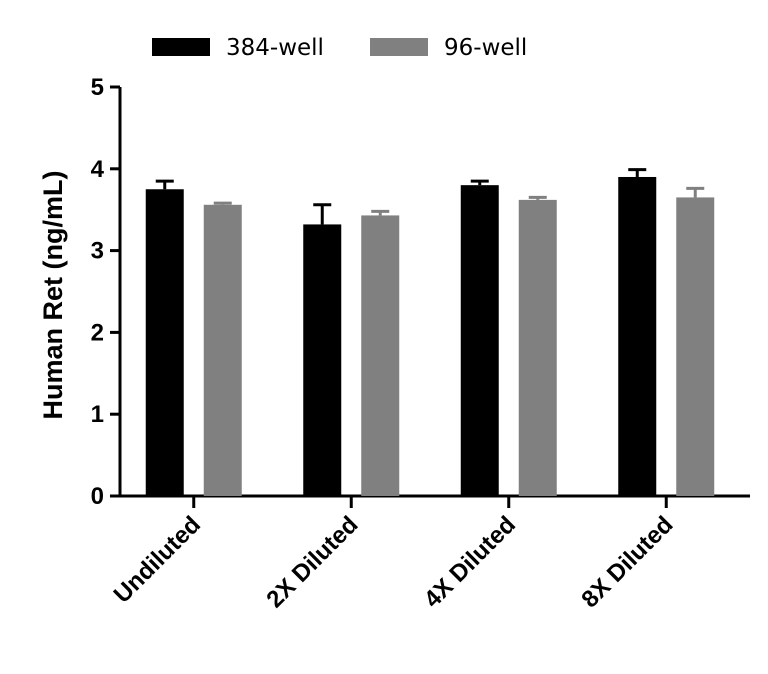 The width and height of the screenshot is (768, 674). I want to click on y-axis-label: Human Ret (ng/mL), so click(53, 295).